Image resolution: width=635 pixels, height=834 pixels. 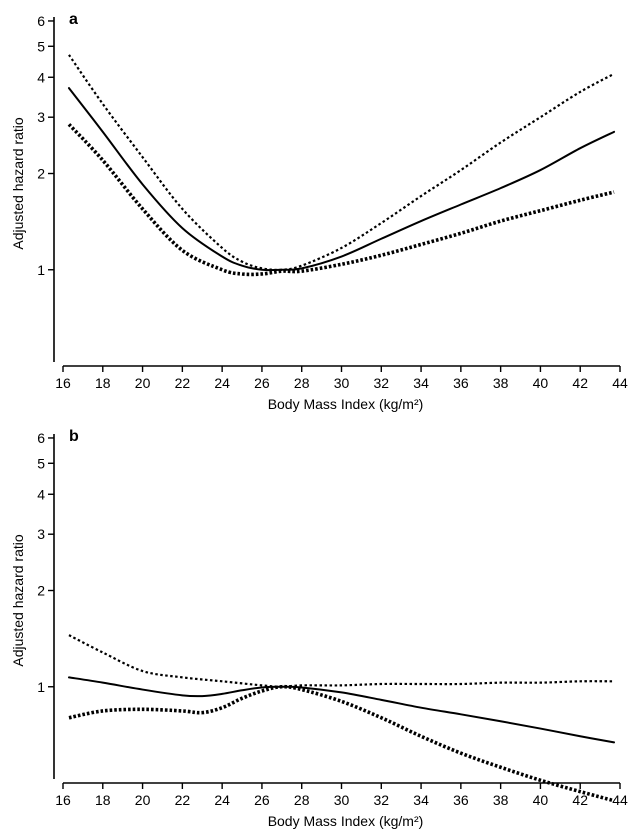 I want to click on panel-label: b, so click(x=74, y=436).